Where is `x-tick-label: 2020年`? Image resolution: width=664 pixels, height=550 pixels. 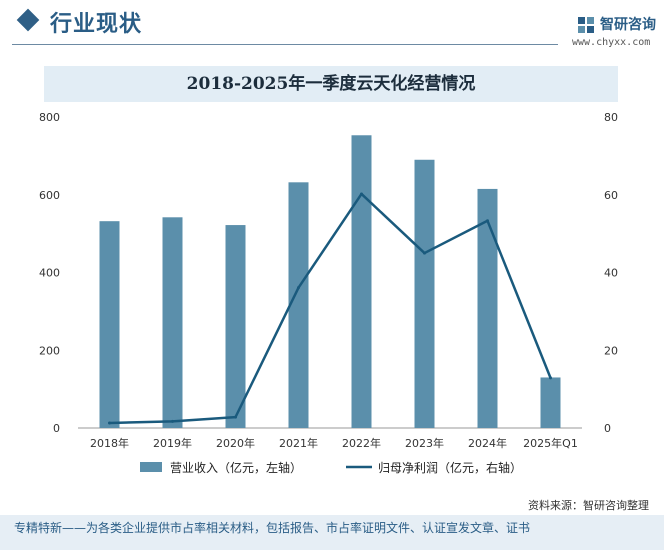
x-tick-label: 2020年 is located at coordinates (235, 443).